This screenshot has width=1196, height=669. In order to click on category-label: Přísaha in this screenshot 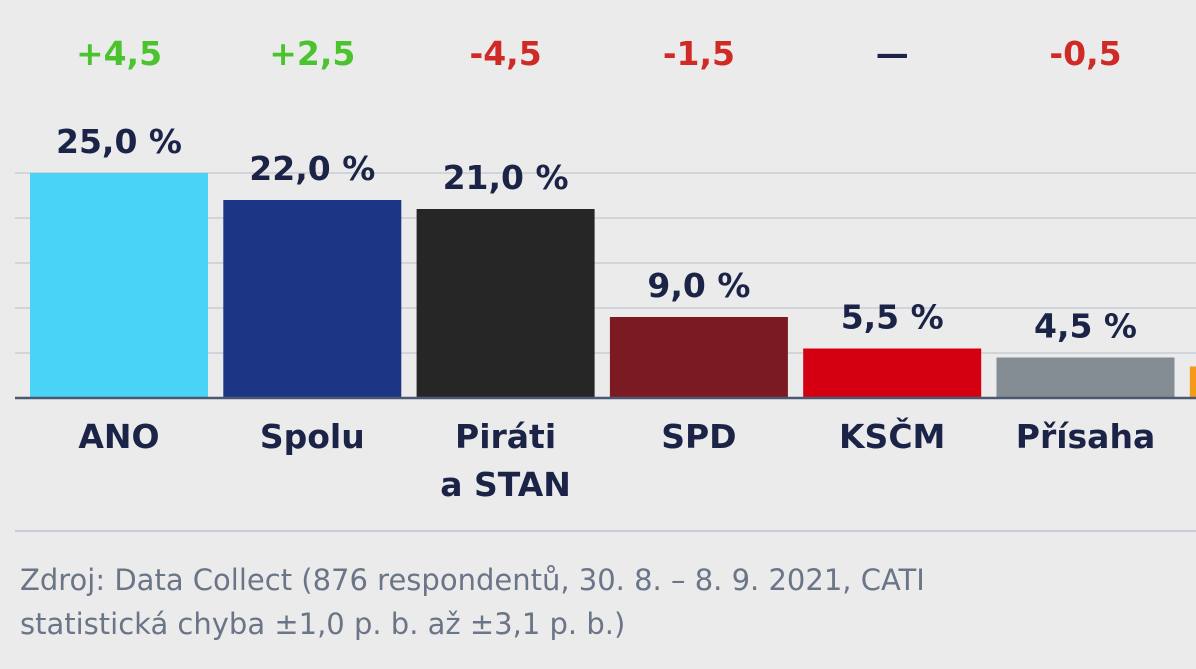, I will do `click(1085, 436)`.